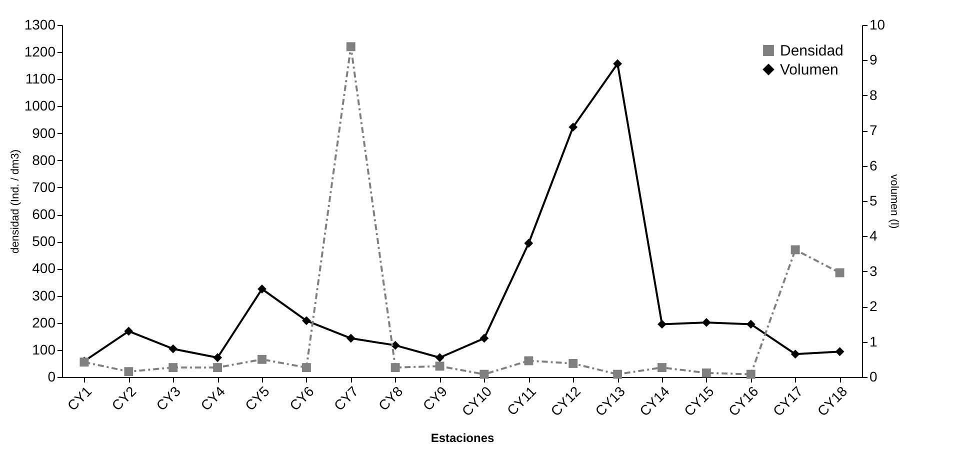 The image size is (972, 471). I want to click on x-tick-label: CY9, so click(435, 398).